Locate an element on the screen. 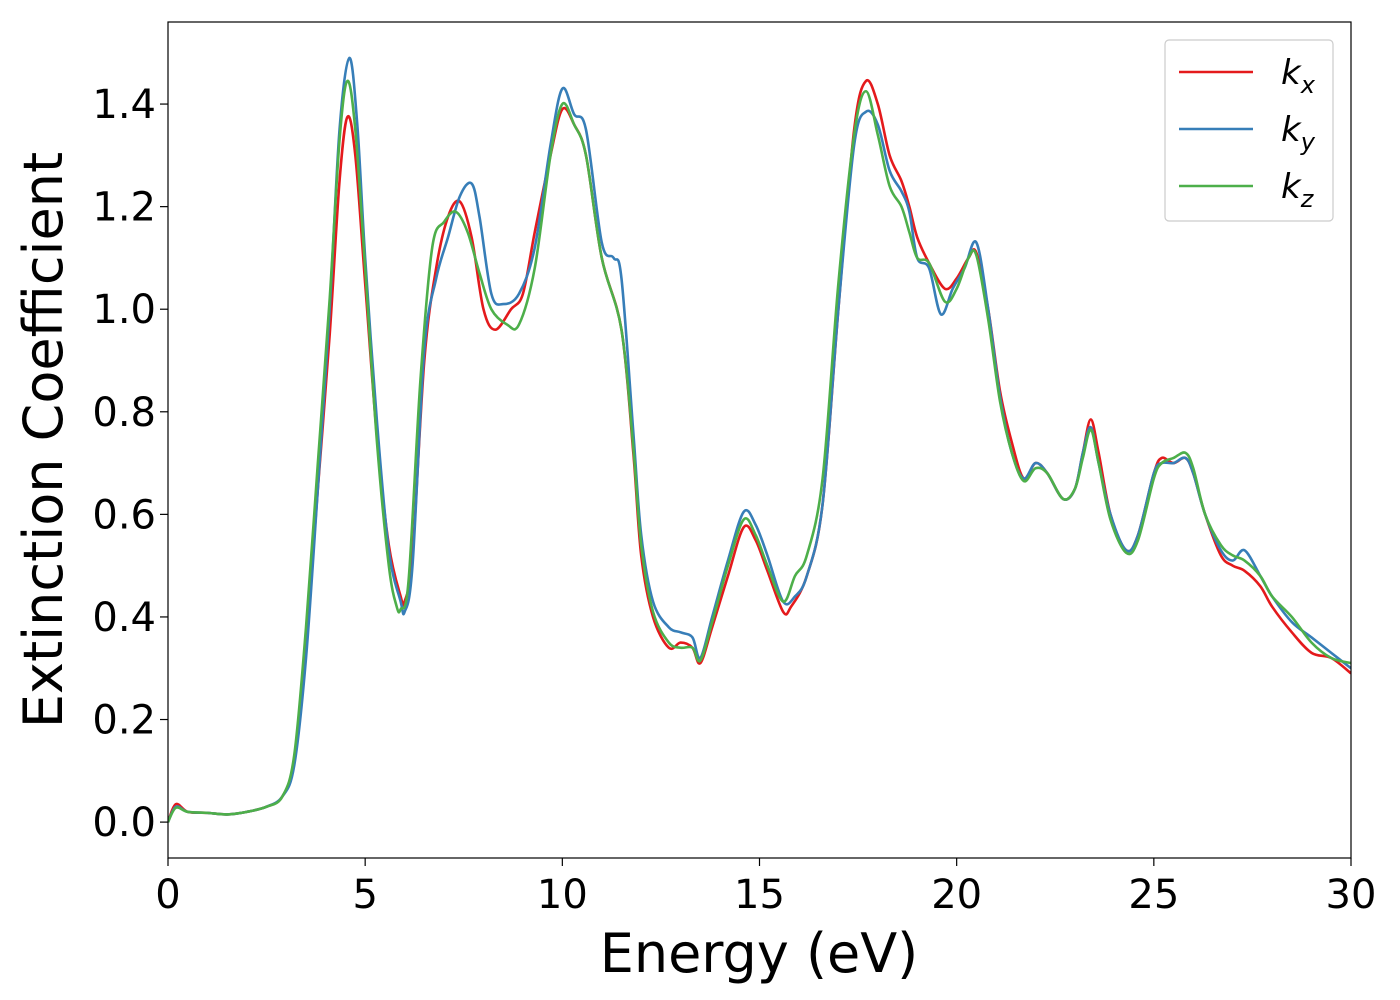 The width and height of the screenshot is (1400, 1000). x-tick-label: 20 is located at coordinates (956, 895).